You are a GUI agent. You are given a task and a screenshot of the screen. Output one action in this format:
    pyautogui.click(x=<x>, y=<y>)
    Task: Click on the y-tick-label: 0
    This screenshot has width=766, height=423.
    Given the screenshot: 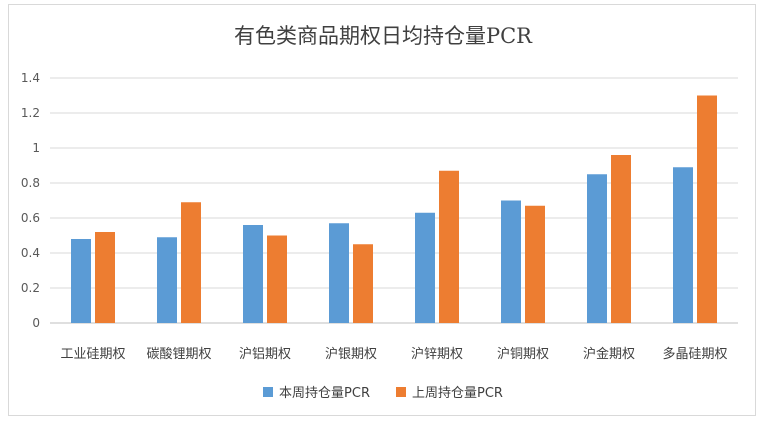 What is the action you would take?
    pyautogui.click(x=36, y=323)
    